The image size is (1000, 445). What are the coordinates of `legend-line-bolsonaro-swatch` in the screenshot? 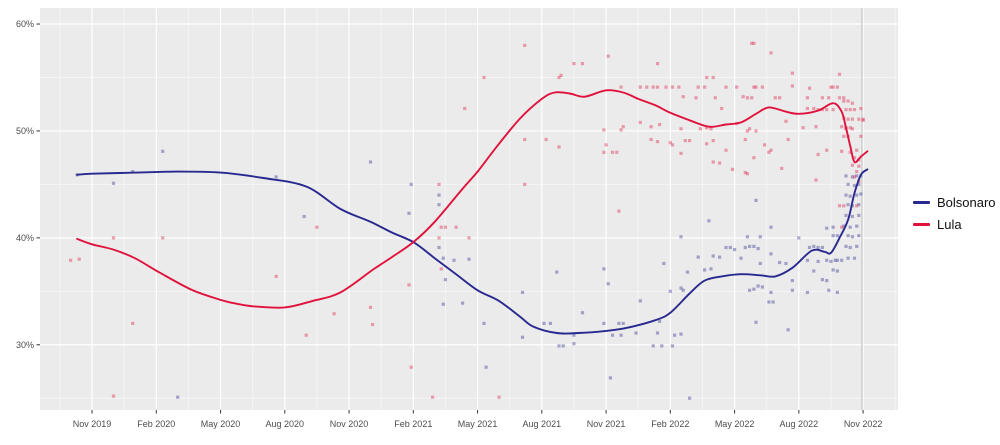 It's located at (921, 202).